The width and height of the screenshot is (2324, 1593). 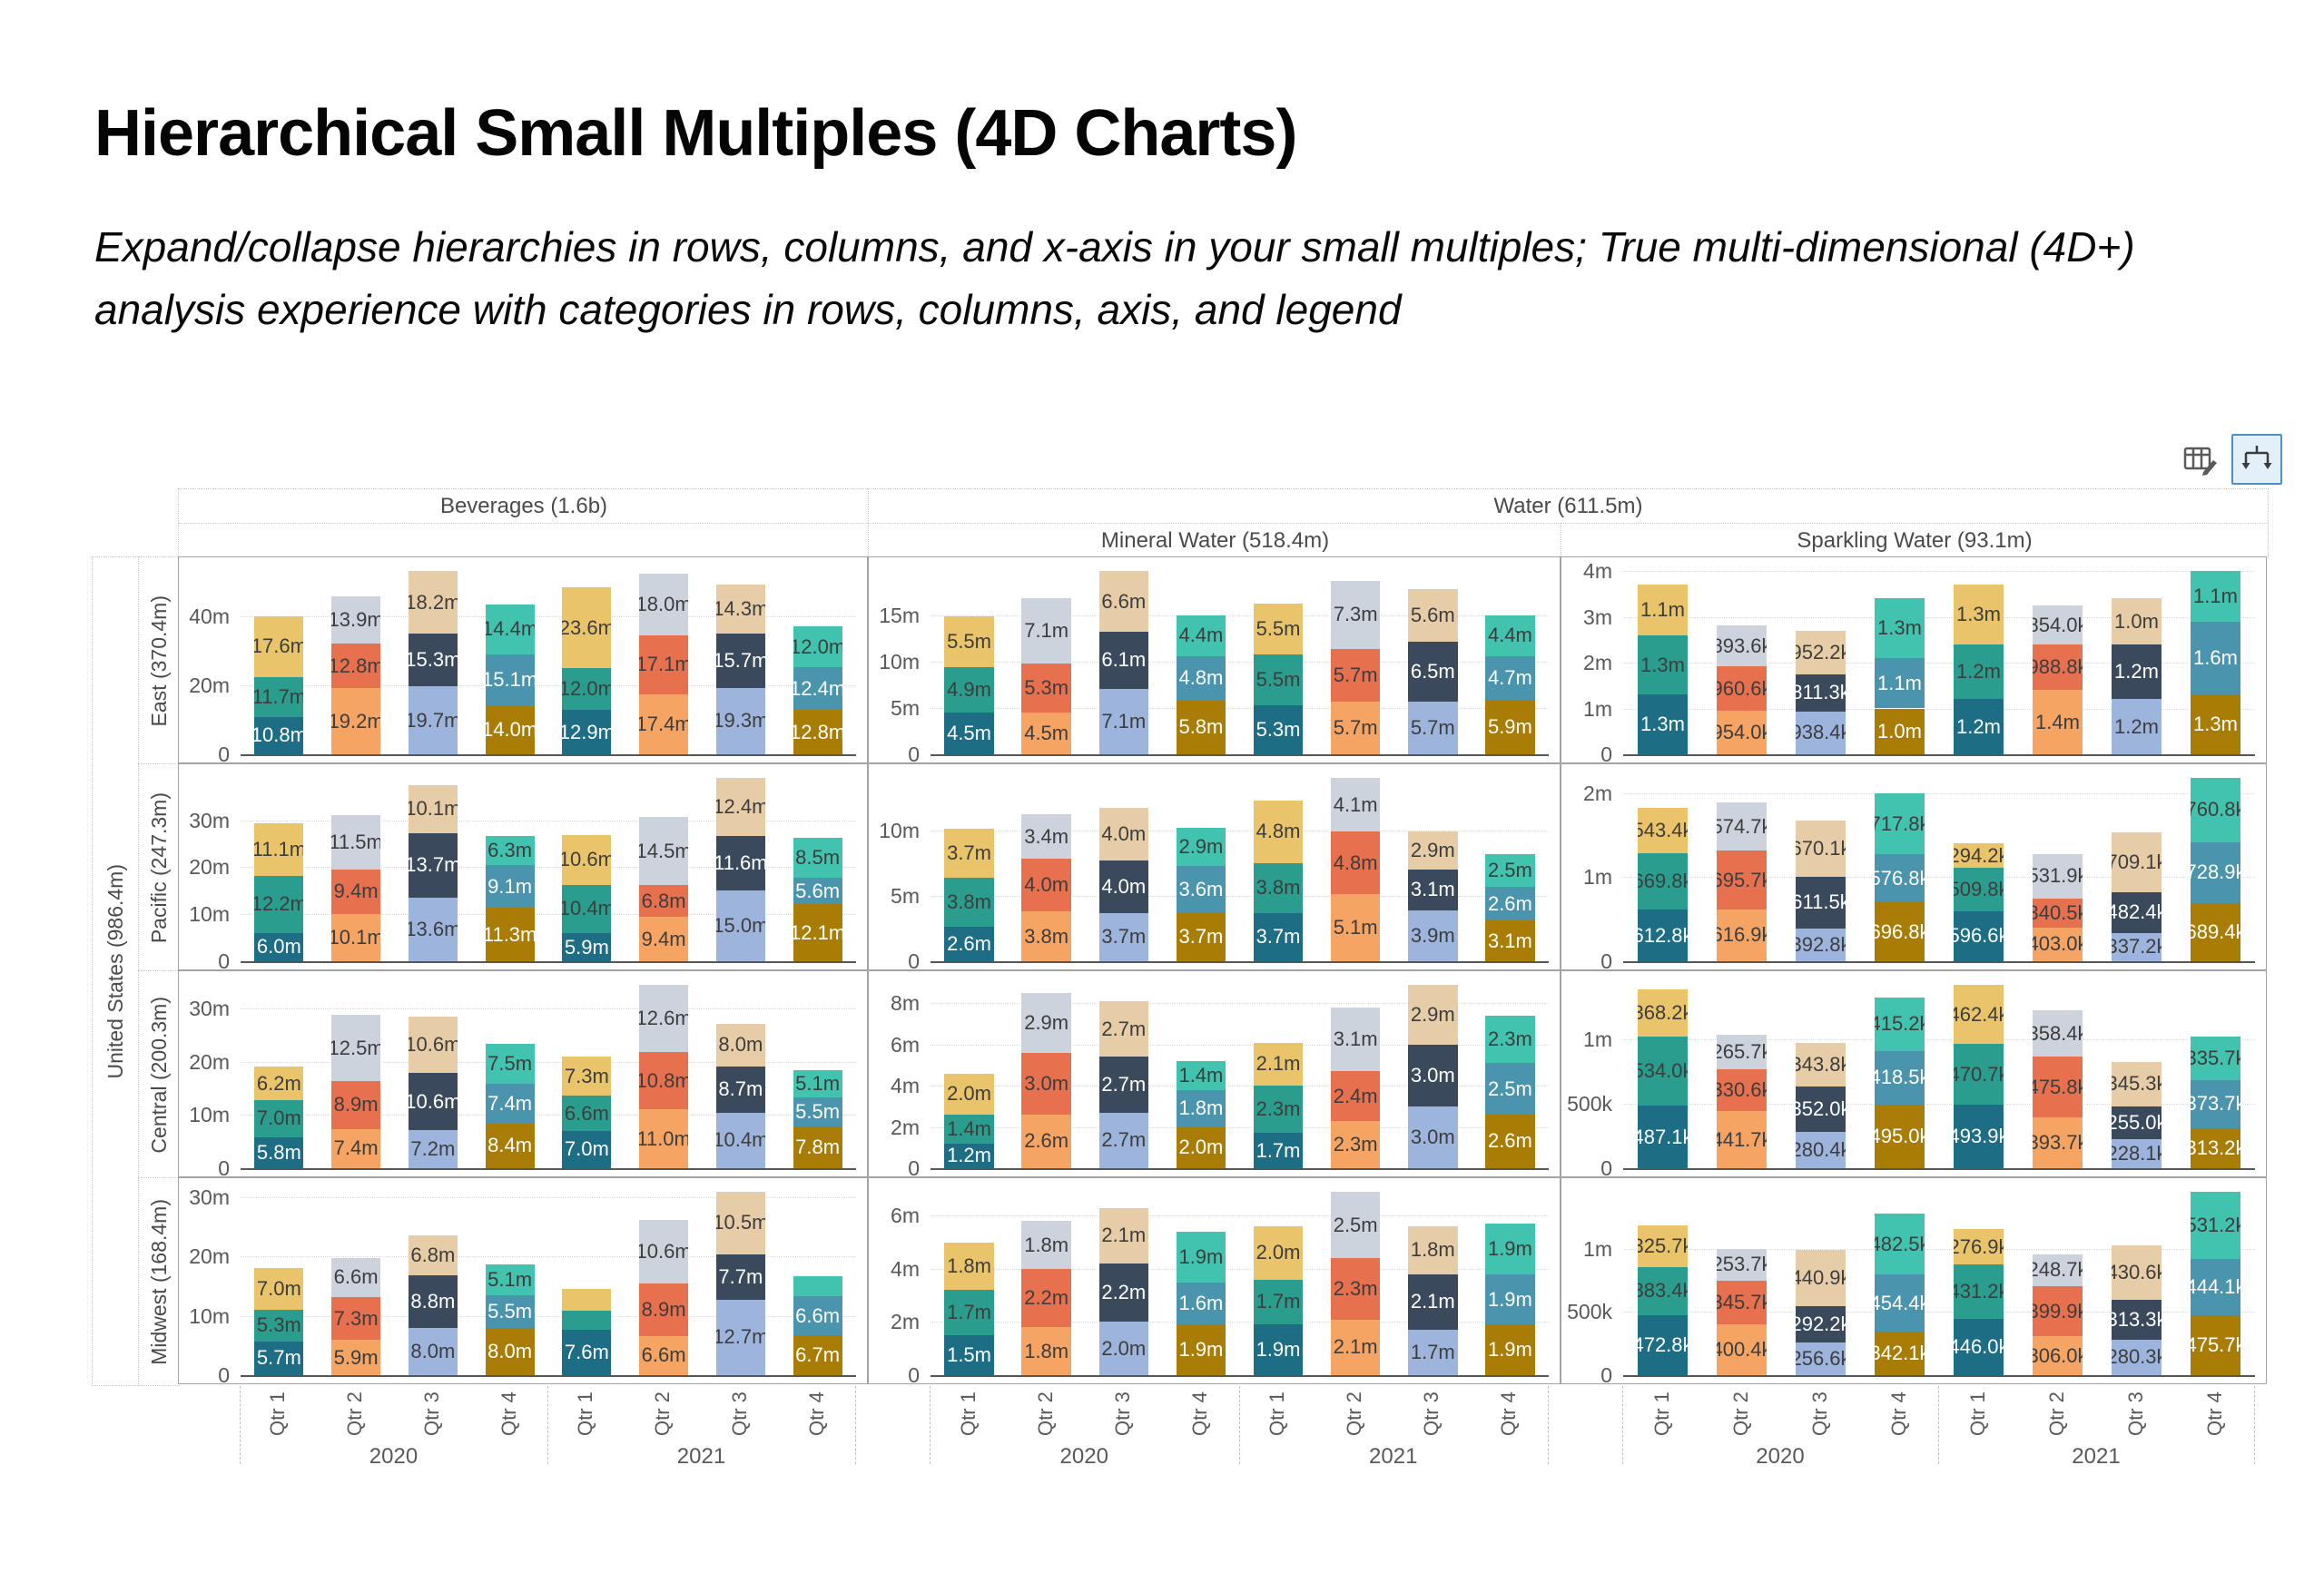 What do you see at coordinates (1820, 693) in the screenshot?
I see `bar-segment: 811.3k` at bounding box center [1820, 693].